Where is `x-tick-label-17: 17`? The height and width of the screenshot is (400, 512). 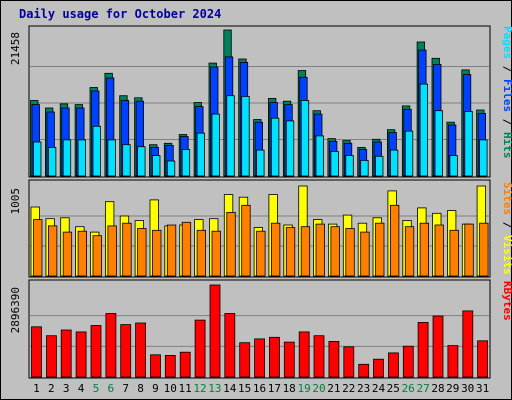 x-tick-label-17: 17 is located at coordinates (274, 388).